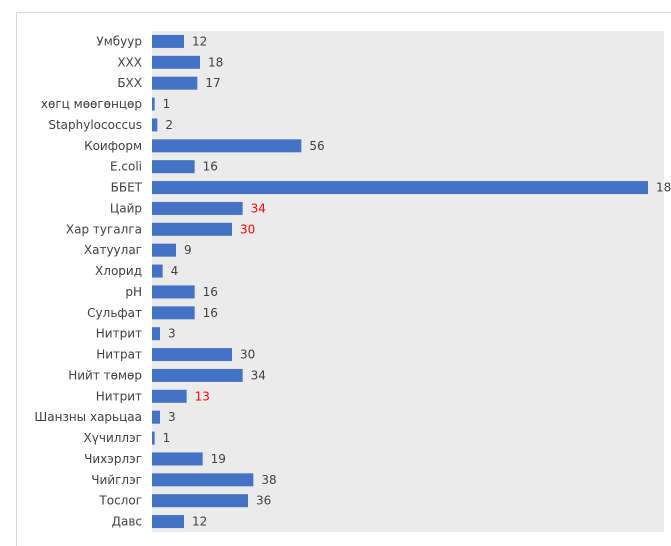 This screenshot has width=671, height=546. I want to click on value-label: 186, so click(663, 188).